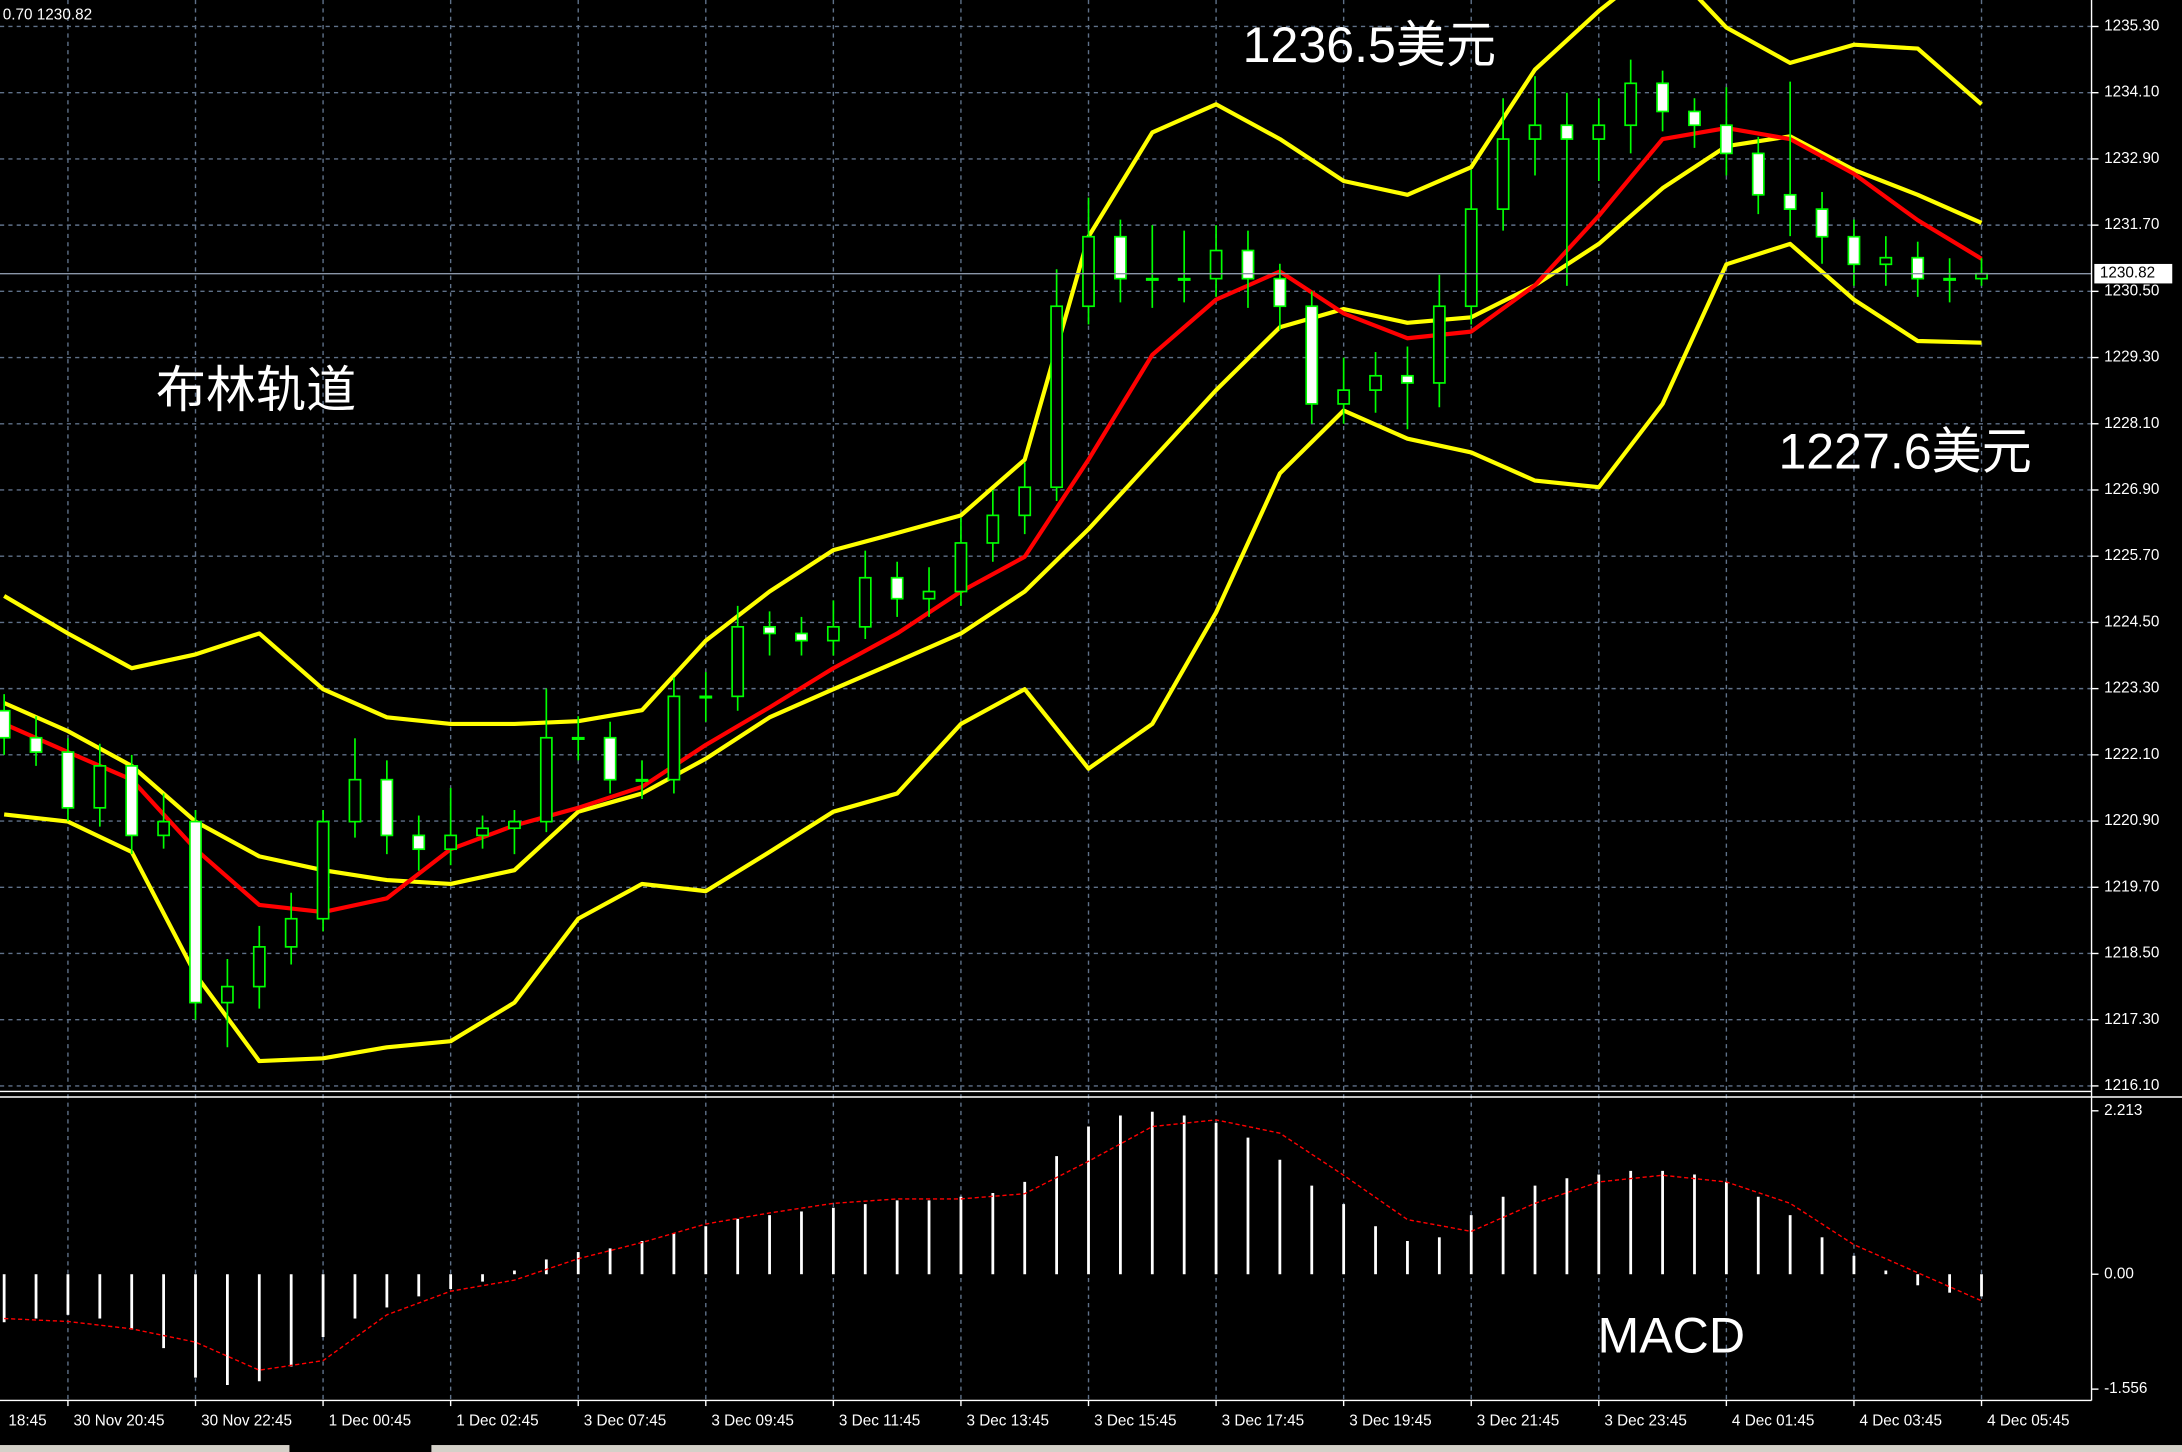  What do you see at coordinates (1369, 45) in the screenshot?
I see `annotation: 1236.5美元` at bounding box center [1369, 45].